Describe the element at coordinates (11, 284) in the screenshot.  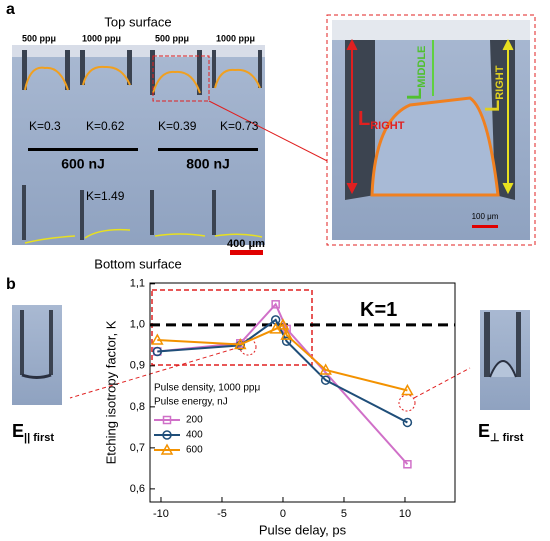
I see `panel-label: b` at that location.